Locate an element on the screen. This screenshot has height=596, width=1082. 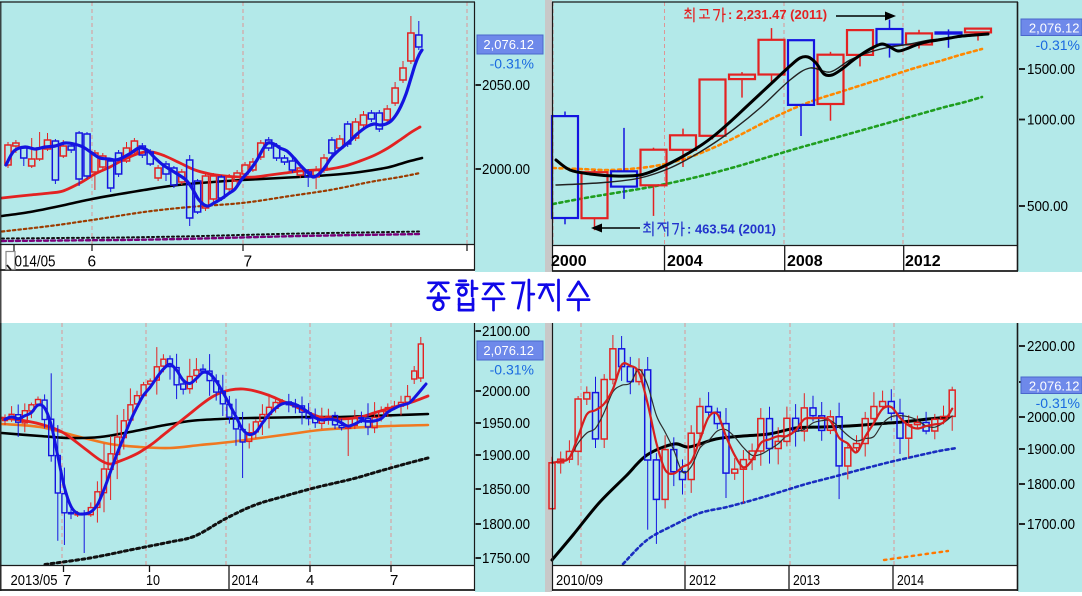
svg-text: 1950.00 is located at coordinates (506, 423).